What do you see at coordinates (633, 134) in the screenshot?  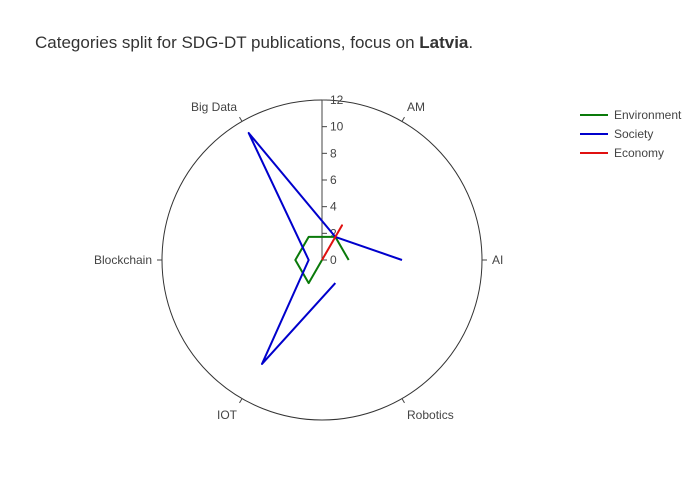 I see `legend-label-society: Society` at bounding box center [633, 134].